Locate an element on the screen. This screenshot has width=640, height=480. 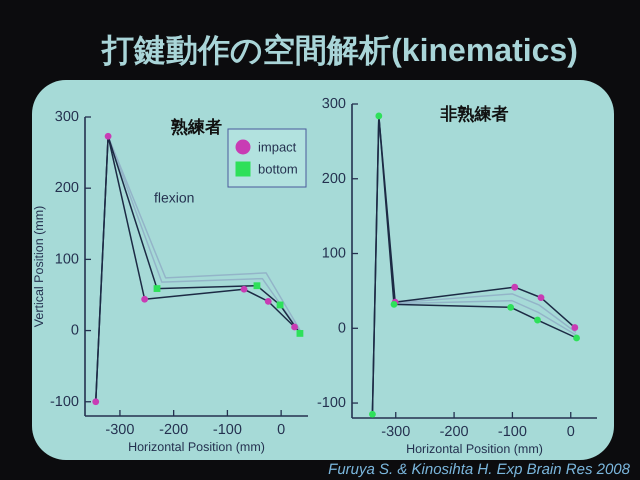
text: 打鍵動作の空間解析(kinematics) is located at coordinates (339, 50).